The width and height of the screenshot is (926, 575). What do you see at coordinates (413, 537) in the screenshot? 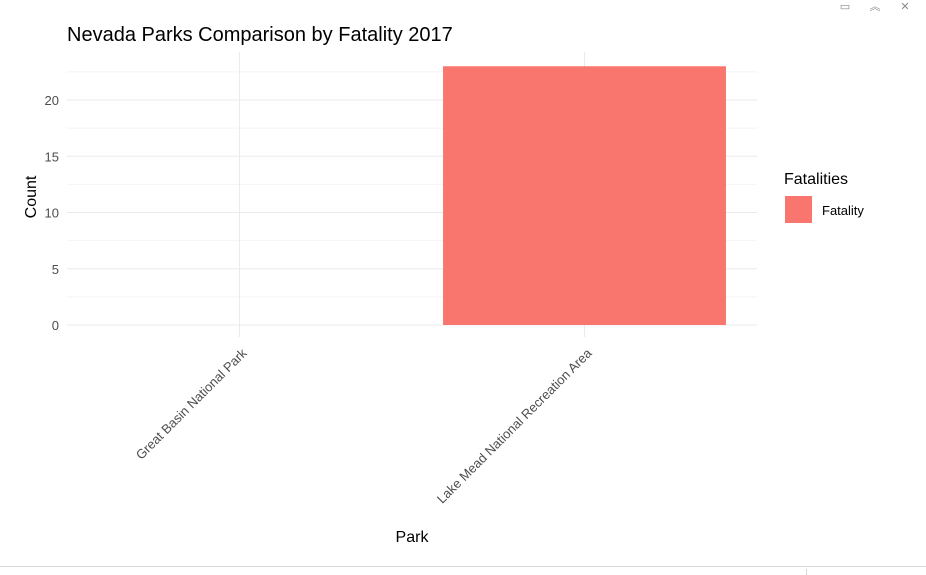
I see `x-axis-title: Park` at bounding box center [413, 537].